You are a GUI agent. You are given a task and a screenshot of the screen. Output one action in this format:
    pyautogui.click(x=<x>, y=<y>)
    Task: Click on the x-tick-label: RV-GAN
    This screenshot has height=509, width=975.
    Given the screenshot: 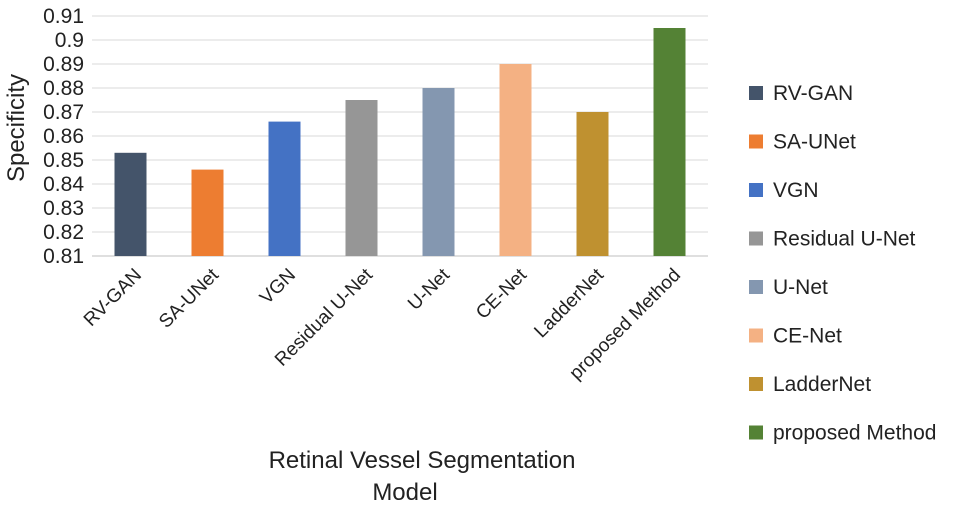 What is the action you would take?
    pyautogui.click(x=113, y=298)
    